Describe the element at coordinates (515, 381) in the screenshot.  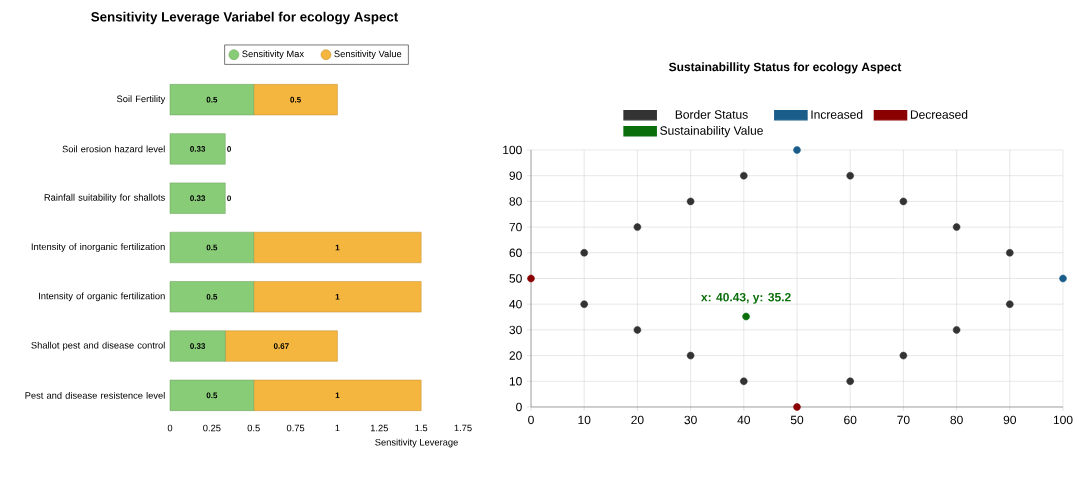
I see `y-tick-label: 10` at that location.